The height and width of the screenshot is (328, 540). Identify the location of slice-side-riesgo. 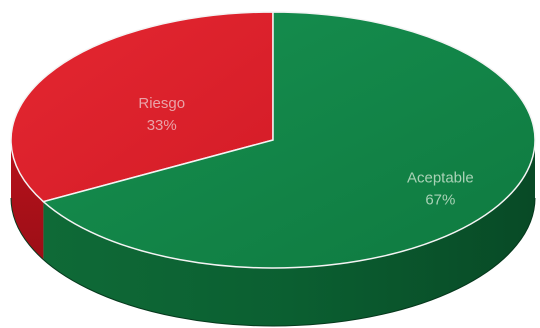
(27, 200).